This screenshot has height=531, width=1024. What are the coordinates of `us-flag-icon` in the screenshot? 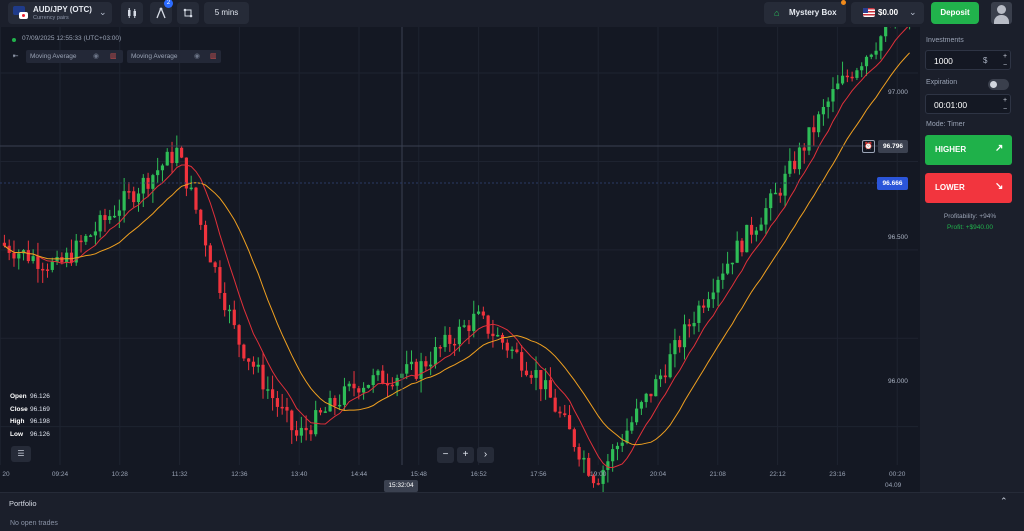 It's located at (869, 12).